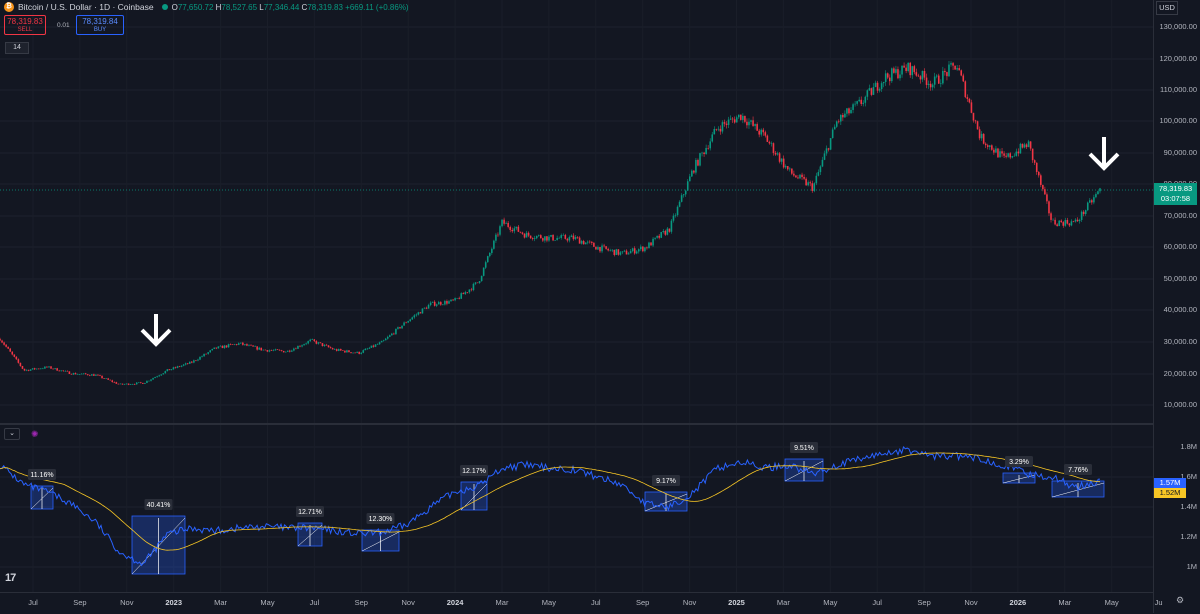  Describe the element at coordinates (381, 519) in the screenshot. I see `measure-percent-label: 12.30%` at that location.